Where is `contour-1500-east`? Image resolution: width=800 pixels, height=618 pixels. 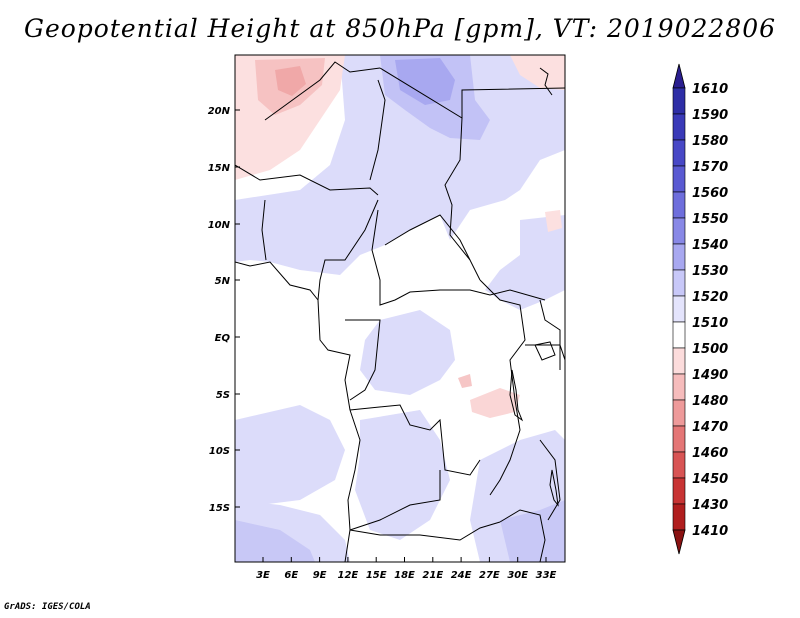 contour-1500-east is located at coordinates (553, 221).